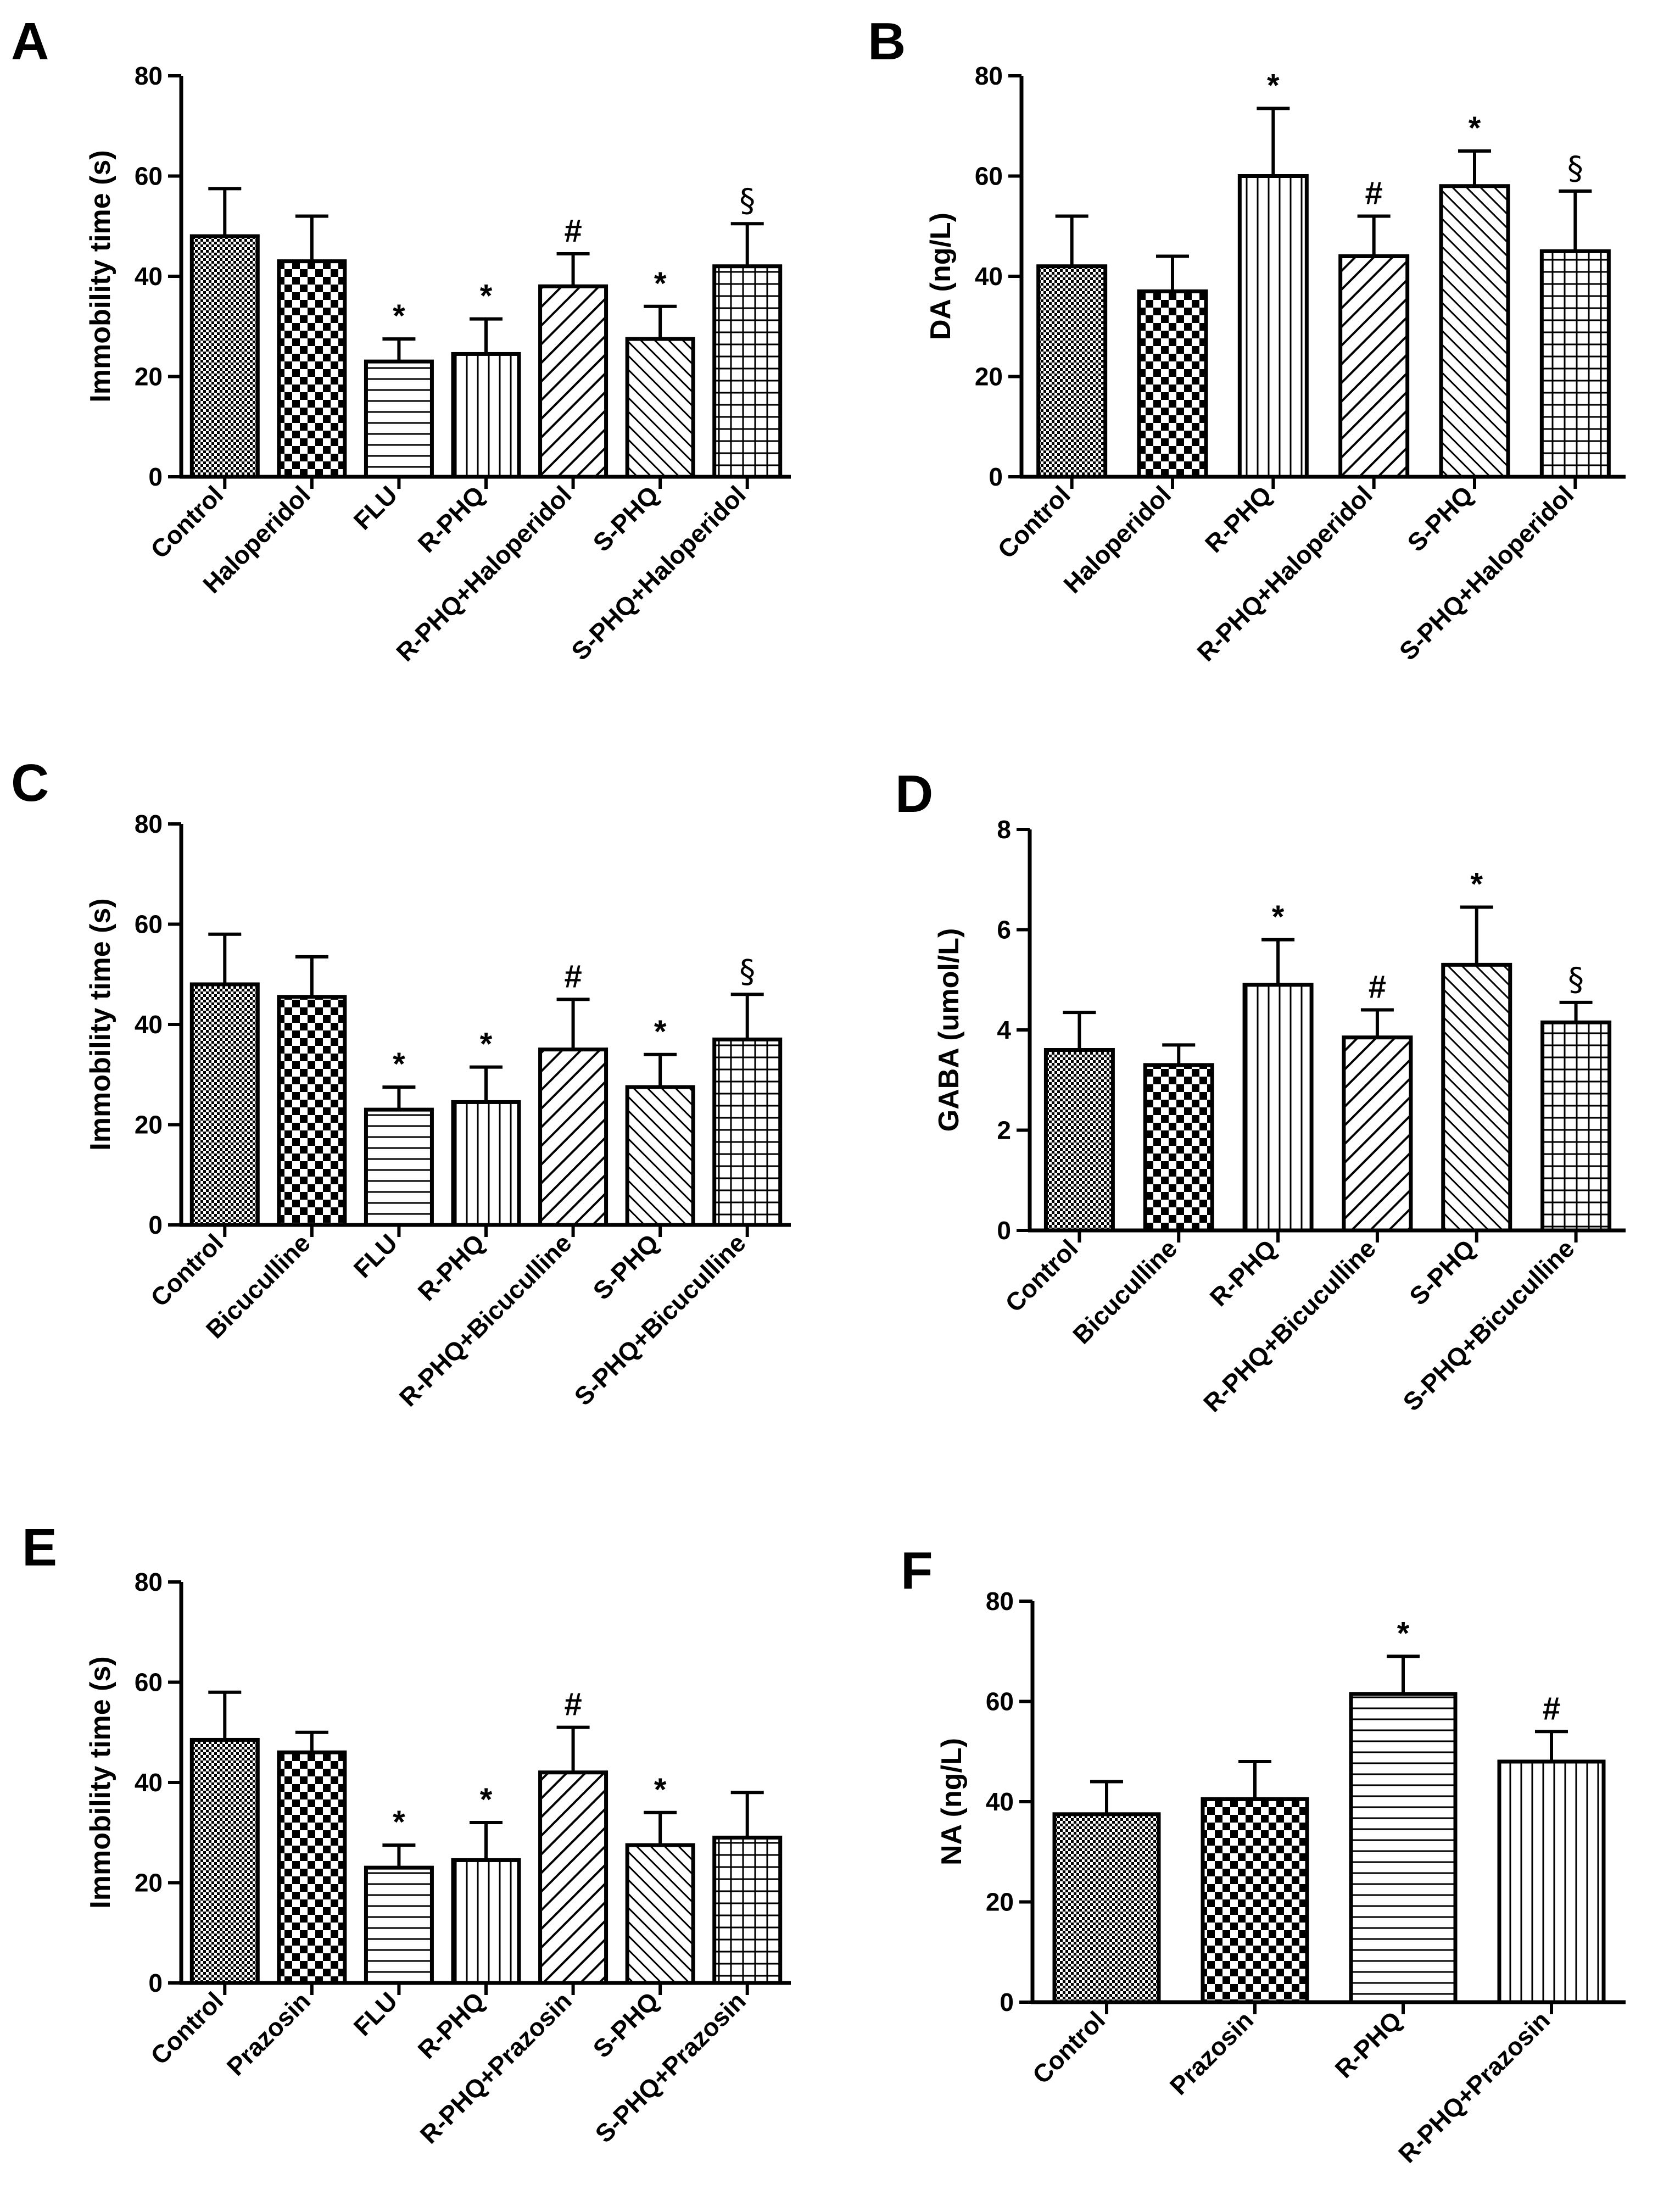 The height and width of the screenshot is (2212, 1658). Describe the element at coordinates (399, 1167) in the screenshot. I see `bar-flu` at that location.